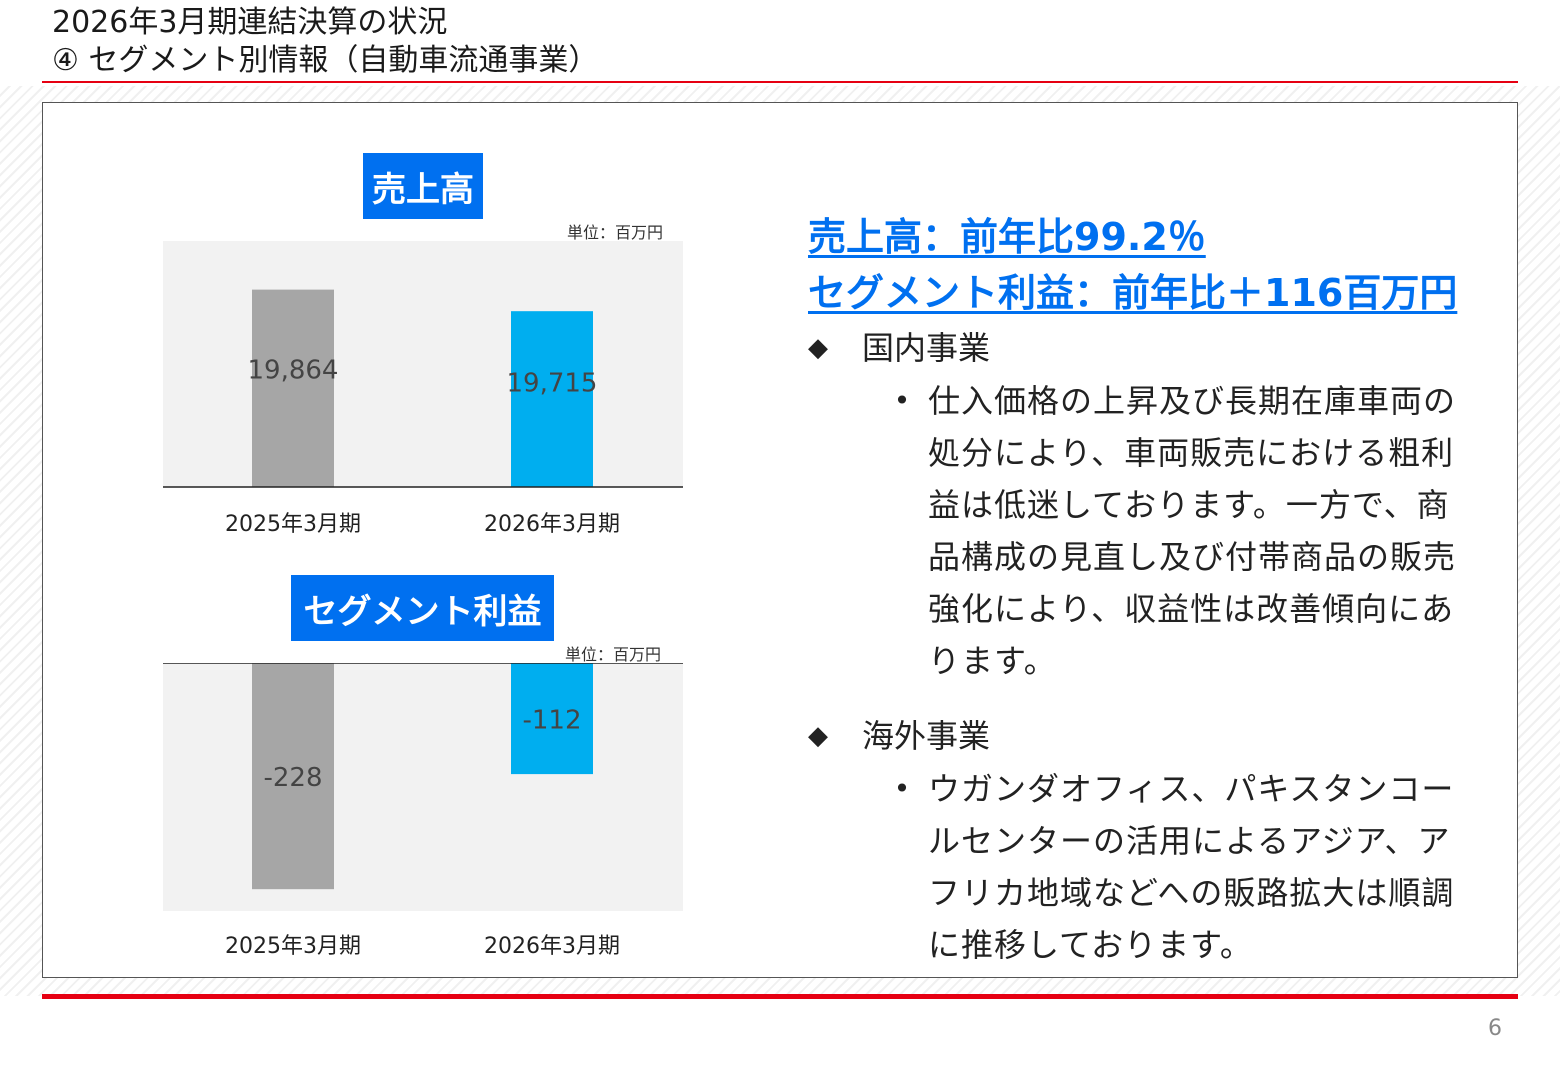 The image size is (1560, 1080). Describe the element at coordinates (615, 232) in the screenshot. I see `sales-unit-label: 単位：百万円` at that location.